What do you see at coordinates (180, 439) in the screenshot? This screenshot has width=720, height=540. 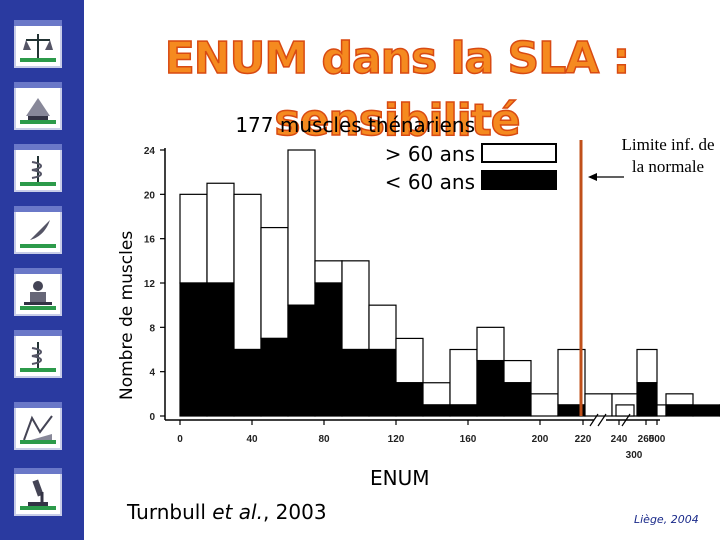 I see `x-tick-label: 0` at bounding box center [180, 439].